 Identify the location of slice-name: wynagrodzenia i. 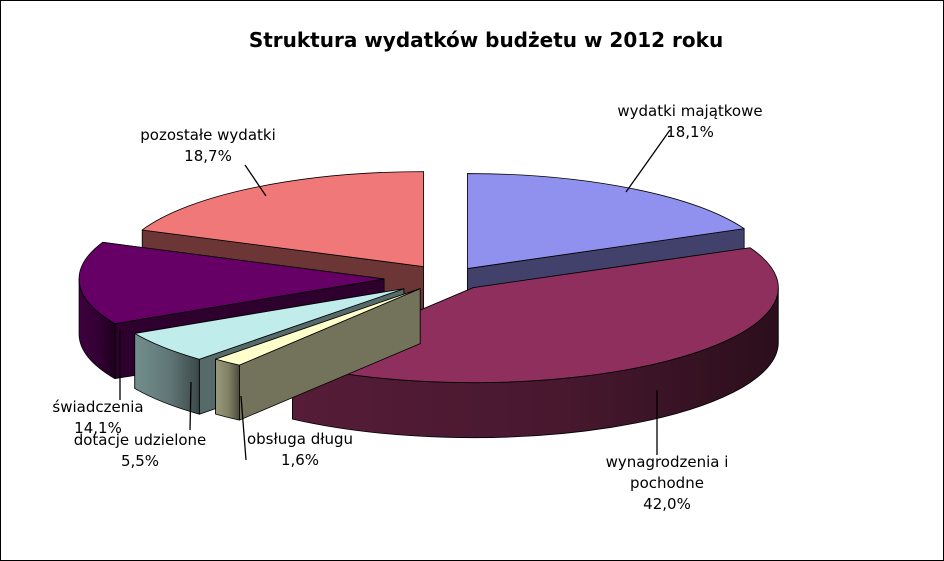
(667, 462).